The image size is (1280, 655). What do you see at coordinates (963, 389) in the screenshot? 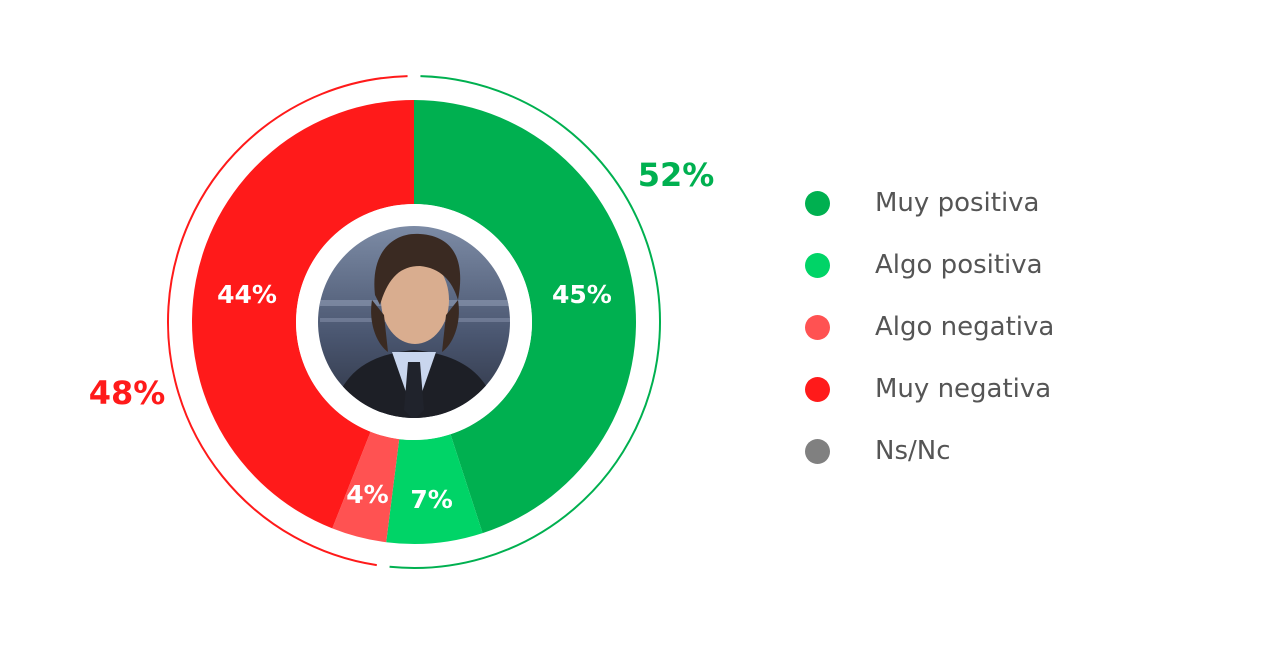
I see `legend-label: Muy negativa` at bounding box center [963, 389].